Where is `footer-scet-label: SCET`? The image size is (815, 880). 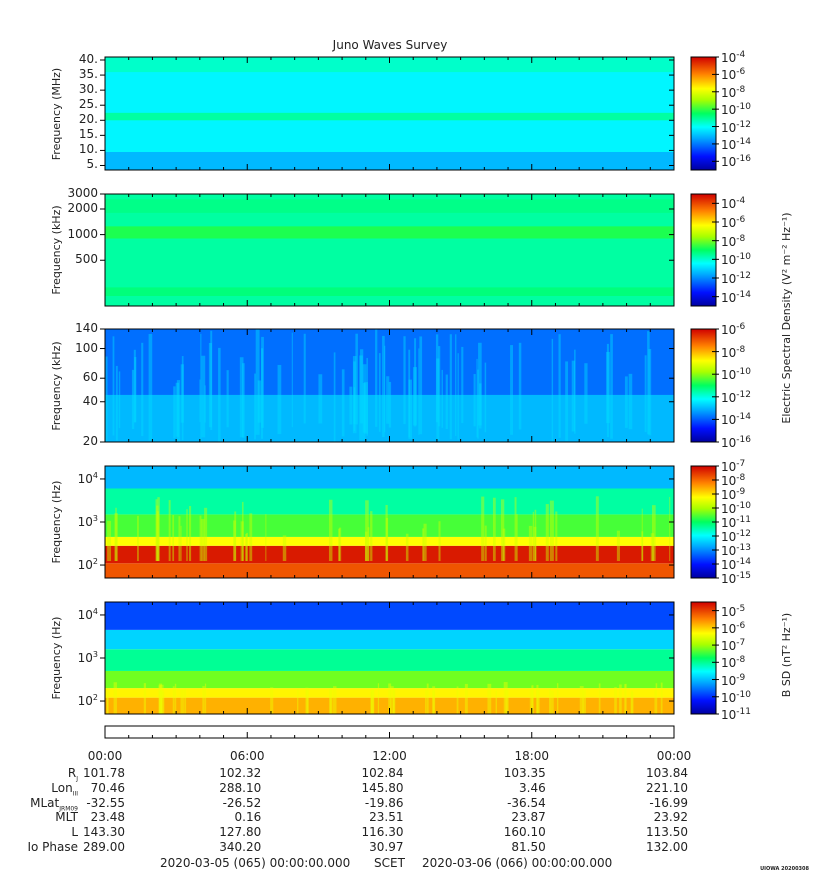
footer-scet-label: SCET is located at coordinates (389, 863).